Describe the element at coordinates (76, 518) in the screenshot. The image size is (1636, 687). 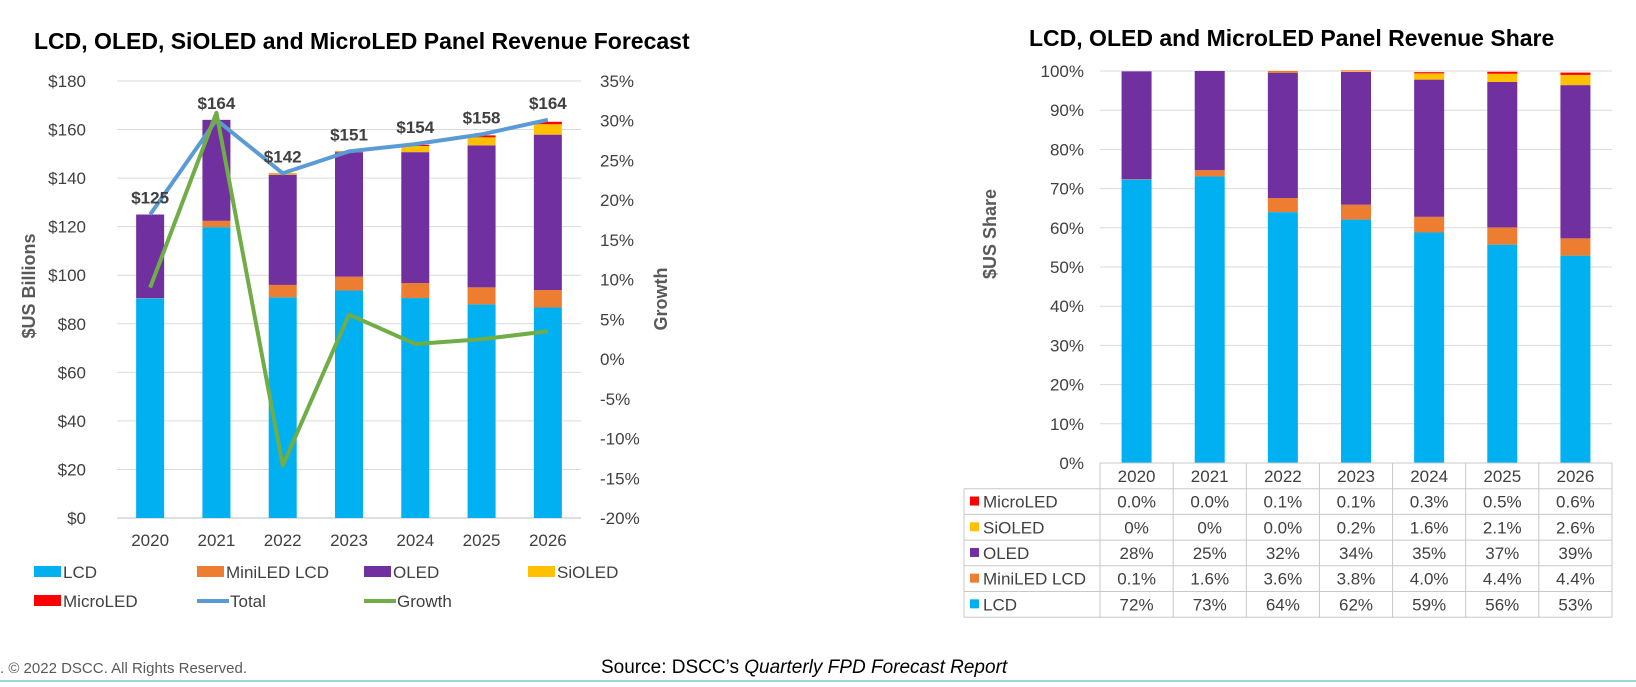
I see `revenue-y-tick-label: $0` at that location.